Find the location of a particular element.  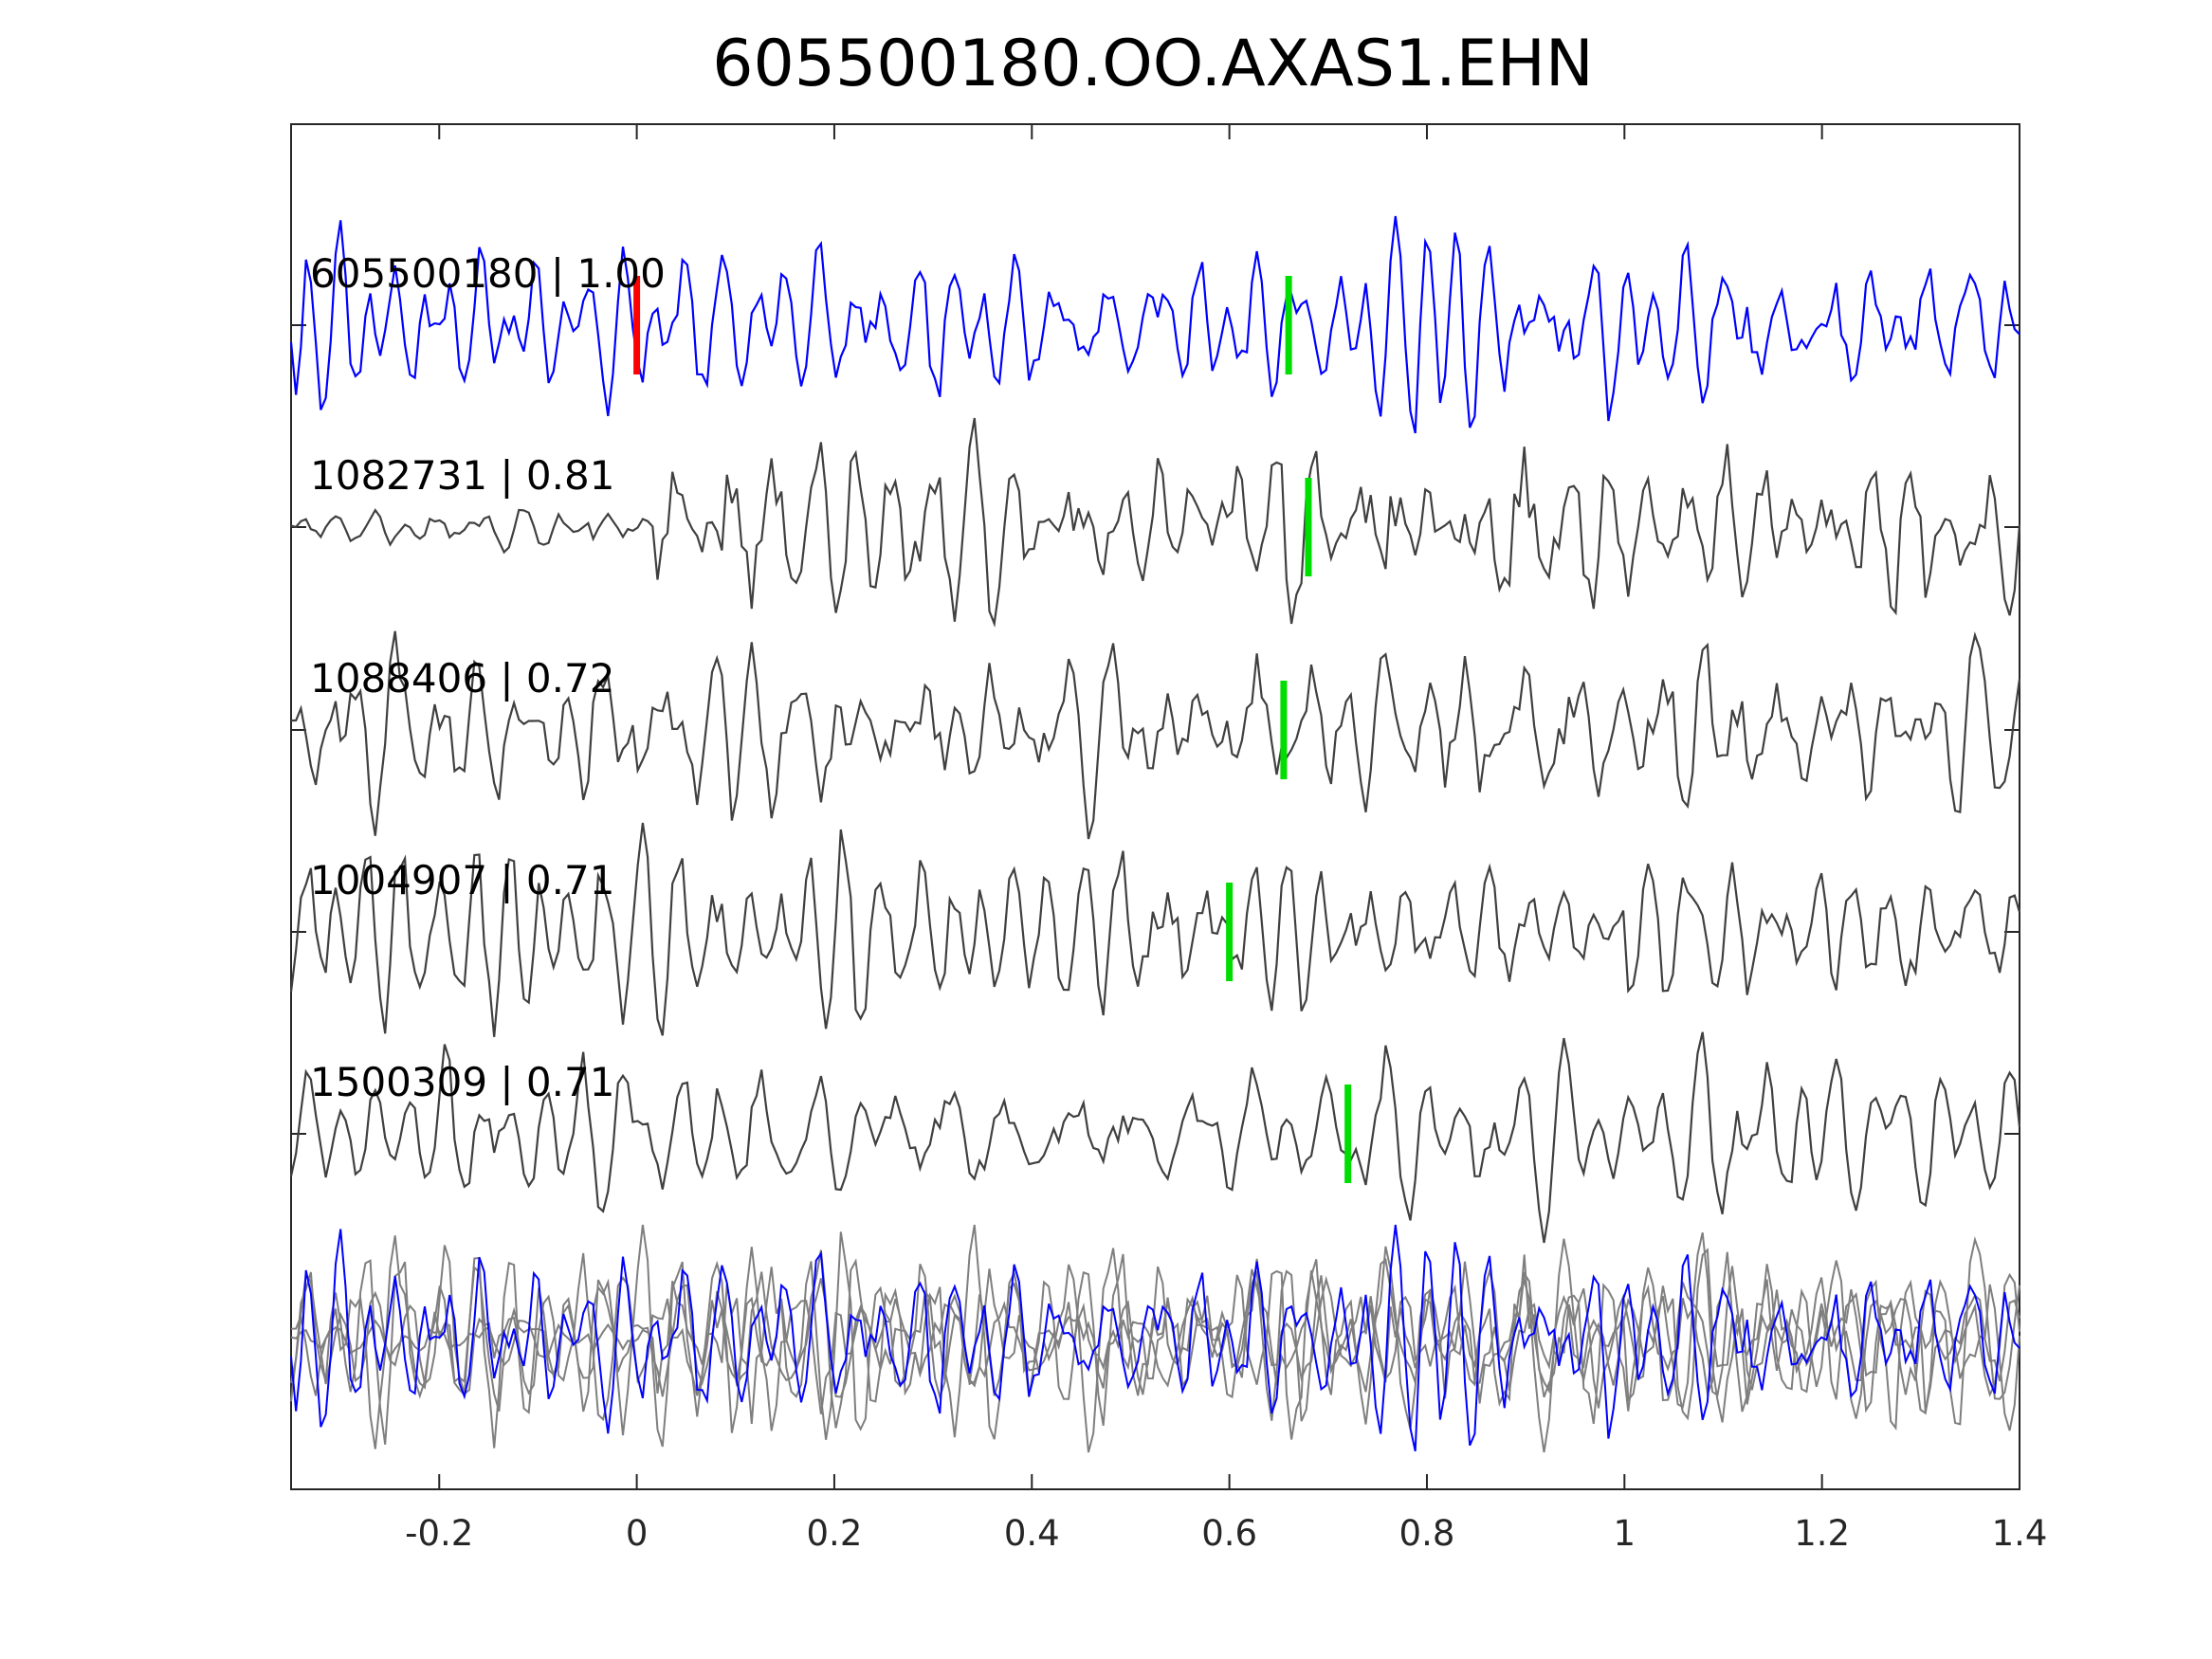

x-tick-label: -0.2 is located at coordinates (439, 1533).